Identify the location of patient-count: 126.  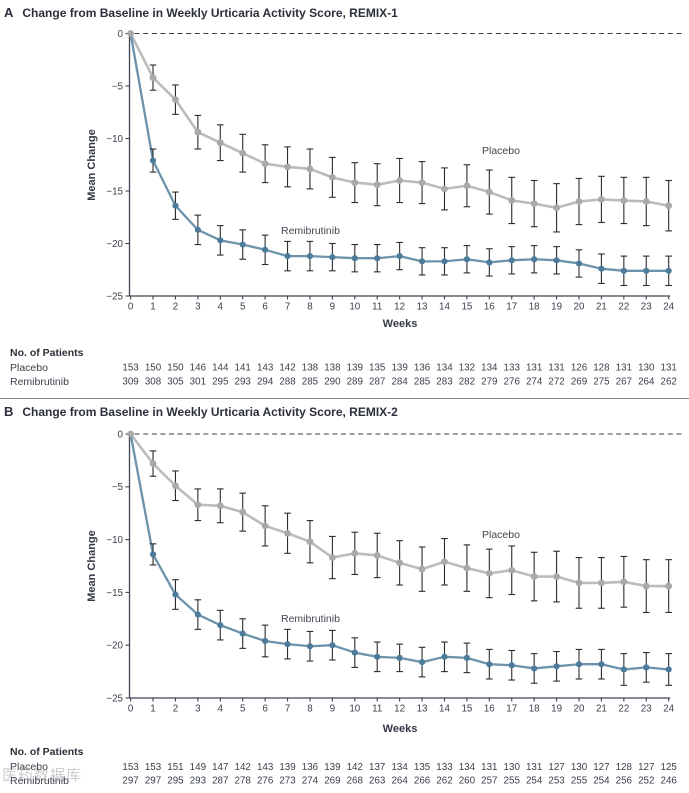
(579, 368).